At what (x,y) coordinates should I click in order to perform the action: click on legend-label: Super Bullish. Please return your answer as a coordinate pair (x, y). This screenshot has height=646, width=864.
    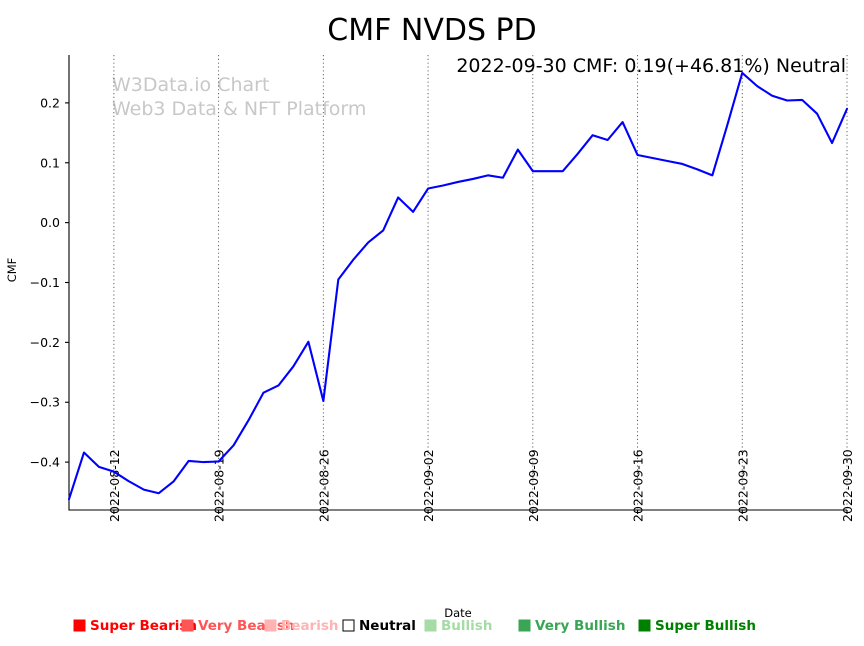
    Looking at the image, I should click on (705, 626).